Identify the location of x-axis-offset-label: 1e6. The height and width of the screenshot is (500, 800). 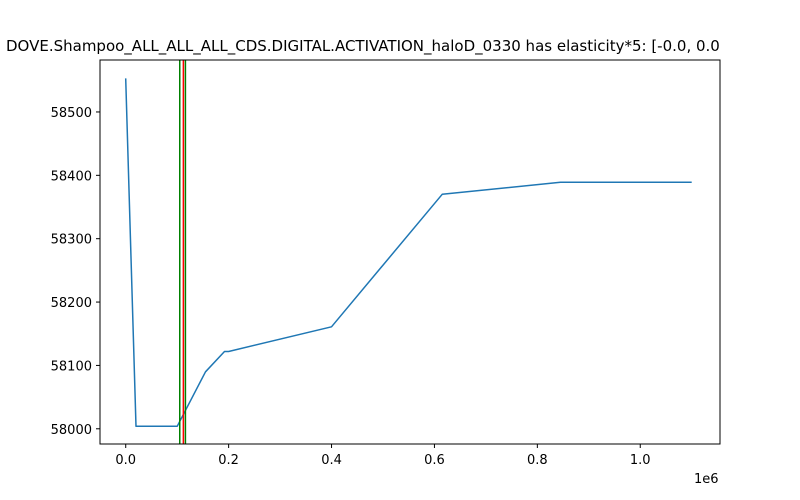
(706, 479).